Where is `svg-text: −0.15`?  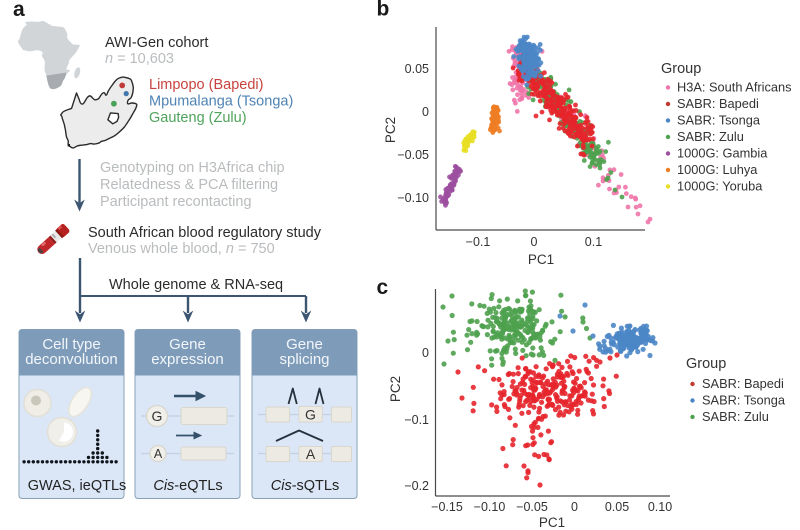 svg-text: −0.15 is located at coordinates (447, 507).